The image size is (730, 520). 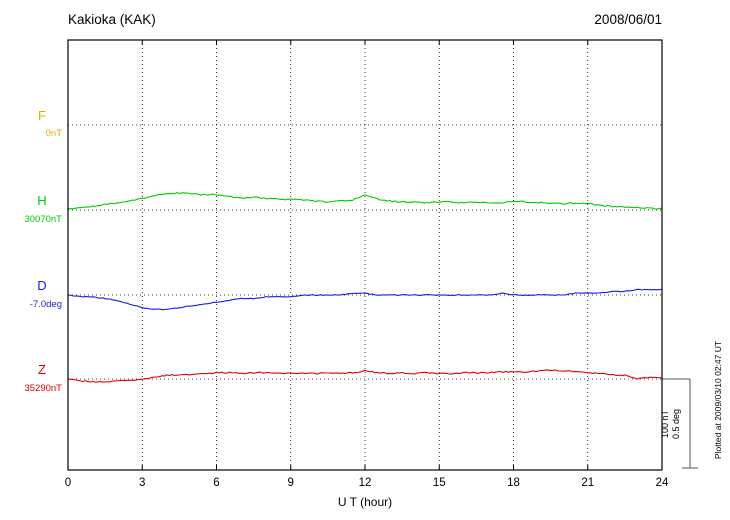 I want to click on channel-letter-D: D, so click(x=41, y=285).